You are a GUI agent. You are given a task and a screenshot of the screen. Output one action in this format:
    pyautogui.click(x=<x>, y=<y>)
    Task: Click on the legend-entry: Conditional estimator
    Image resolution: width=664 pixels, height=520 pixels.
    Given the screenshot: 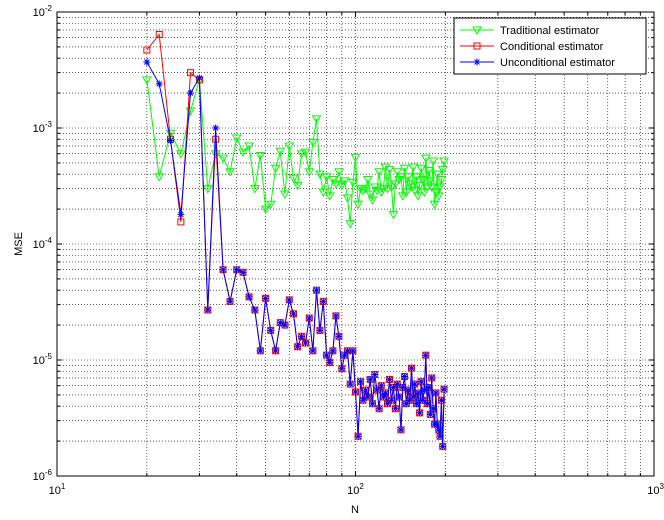 What is the action you would take?
    pyautogui.click(x=532, y=47)
    